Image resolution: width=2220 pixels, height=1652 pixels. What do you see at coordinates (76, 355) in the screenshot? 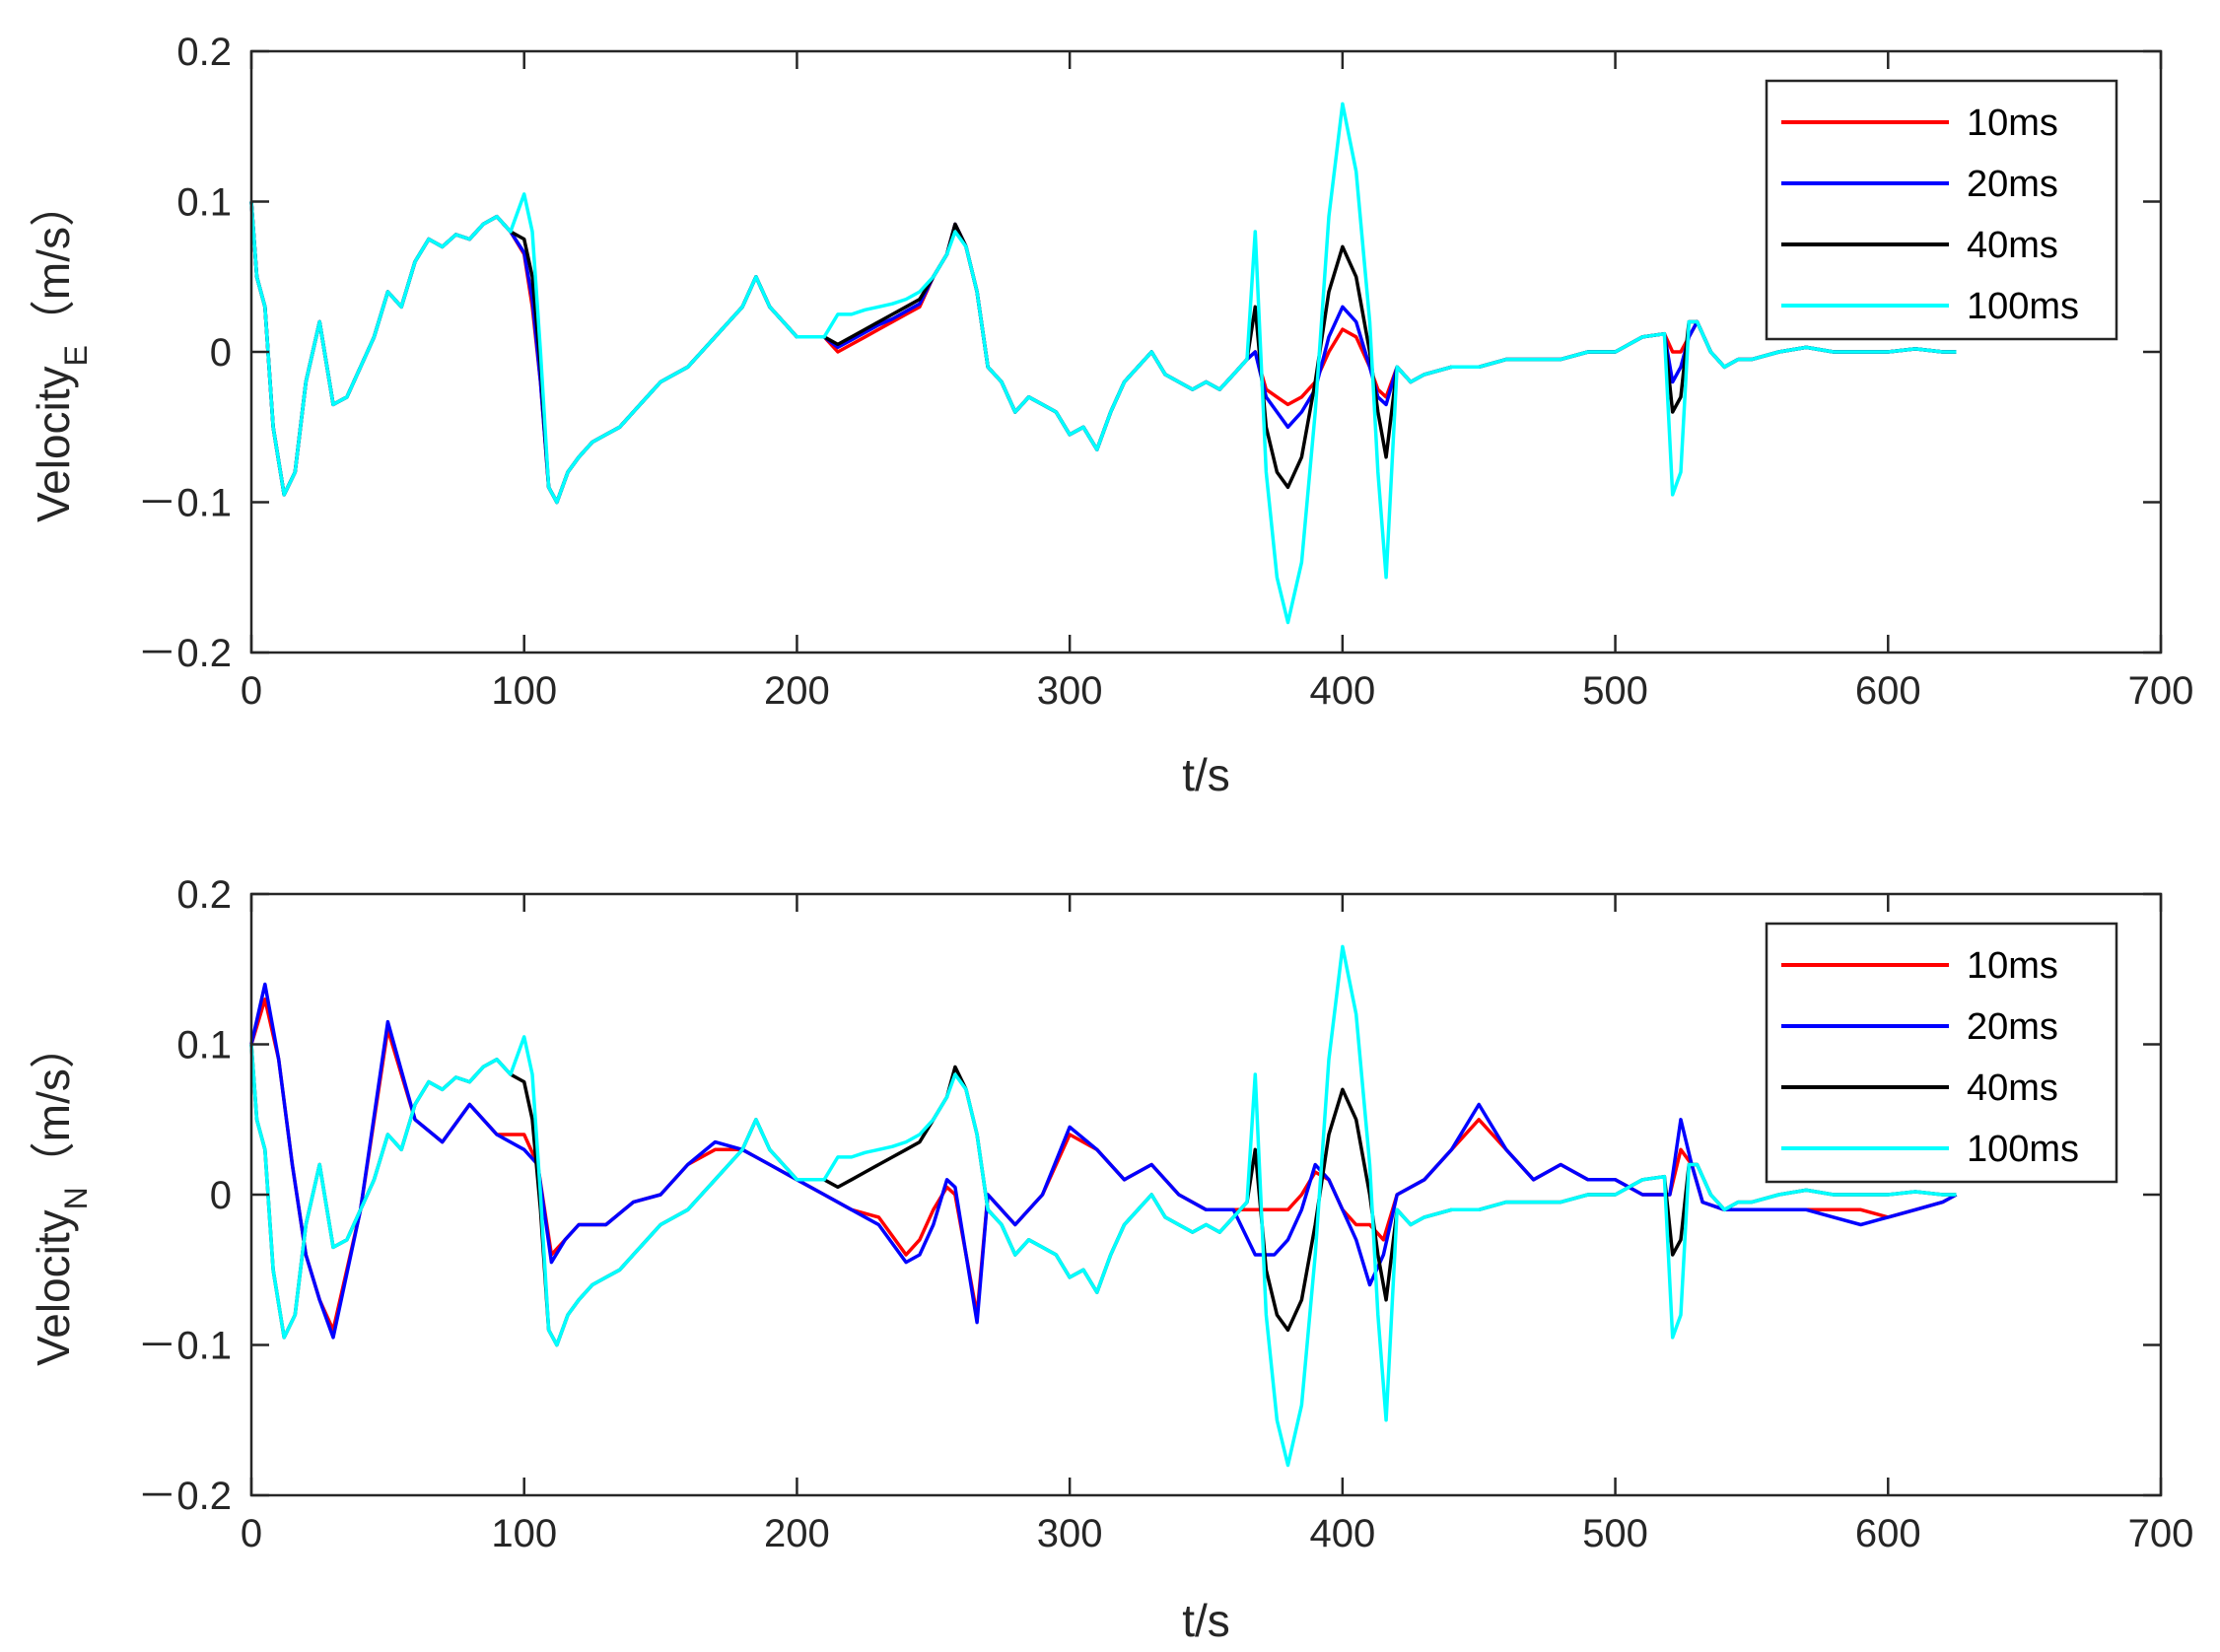
I see `y-axis-label-subscript: E` at bounding box center [76, 355].